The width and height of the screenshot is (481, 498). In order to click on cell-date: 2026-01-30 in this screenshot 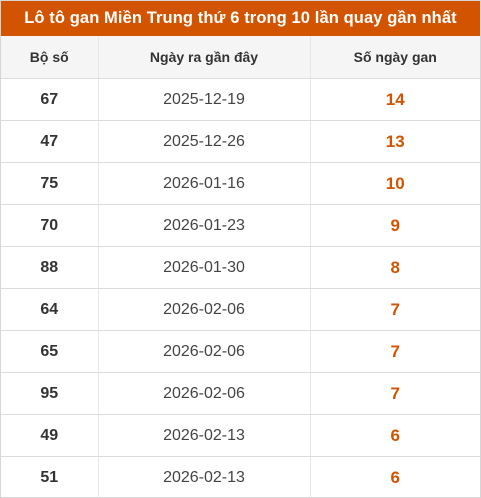, I will do `click(204, 267)`.